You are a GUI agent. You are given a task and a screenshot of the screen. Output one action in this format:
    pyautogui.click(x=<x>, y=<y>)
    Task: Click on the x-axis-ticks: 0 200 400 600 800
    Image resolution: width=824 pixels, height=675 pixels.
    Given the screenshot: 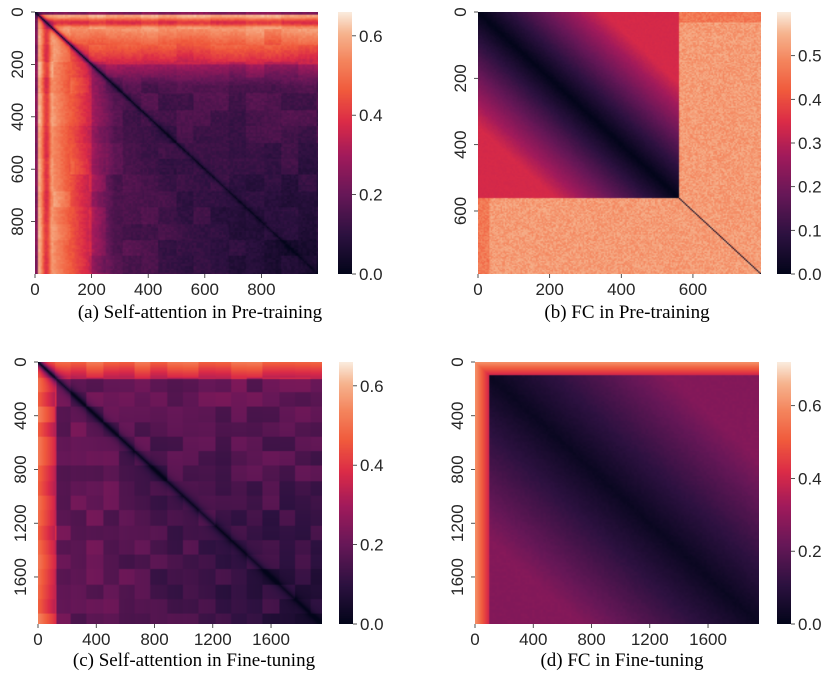 What is the action you would take?
    pyautogui.click(x=153, y=286)
    